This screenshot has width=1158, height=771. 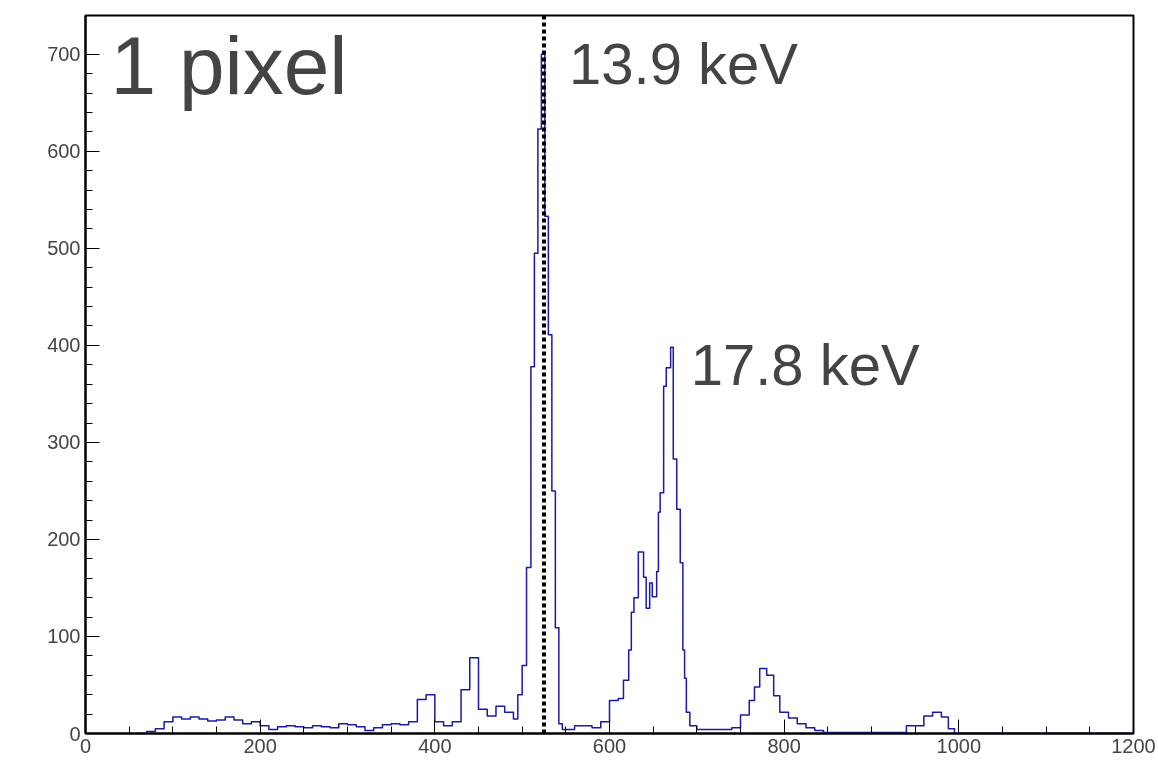 What do you see at coordinates (64, 636) in the screenshot?
I see `y-tick-label: 100` at bounding box center [64, 636].